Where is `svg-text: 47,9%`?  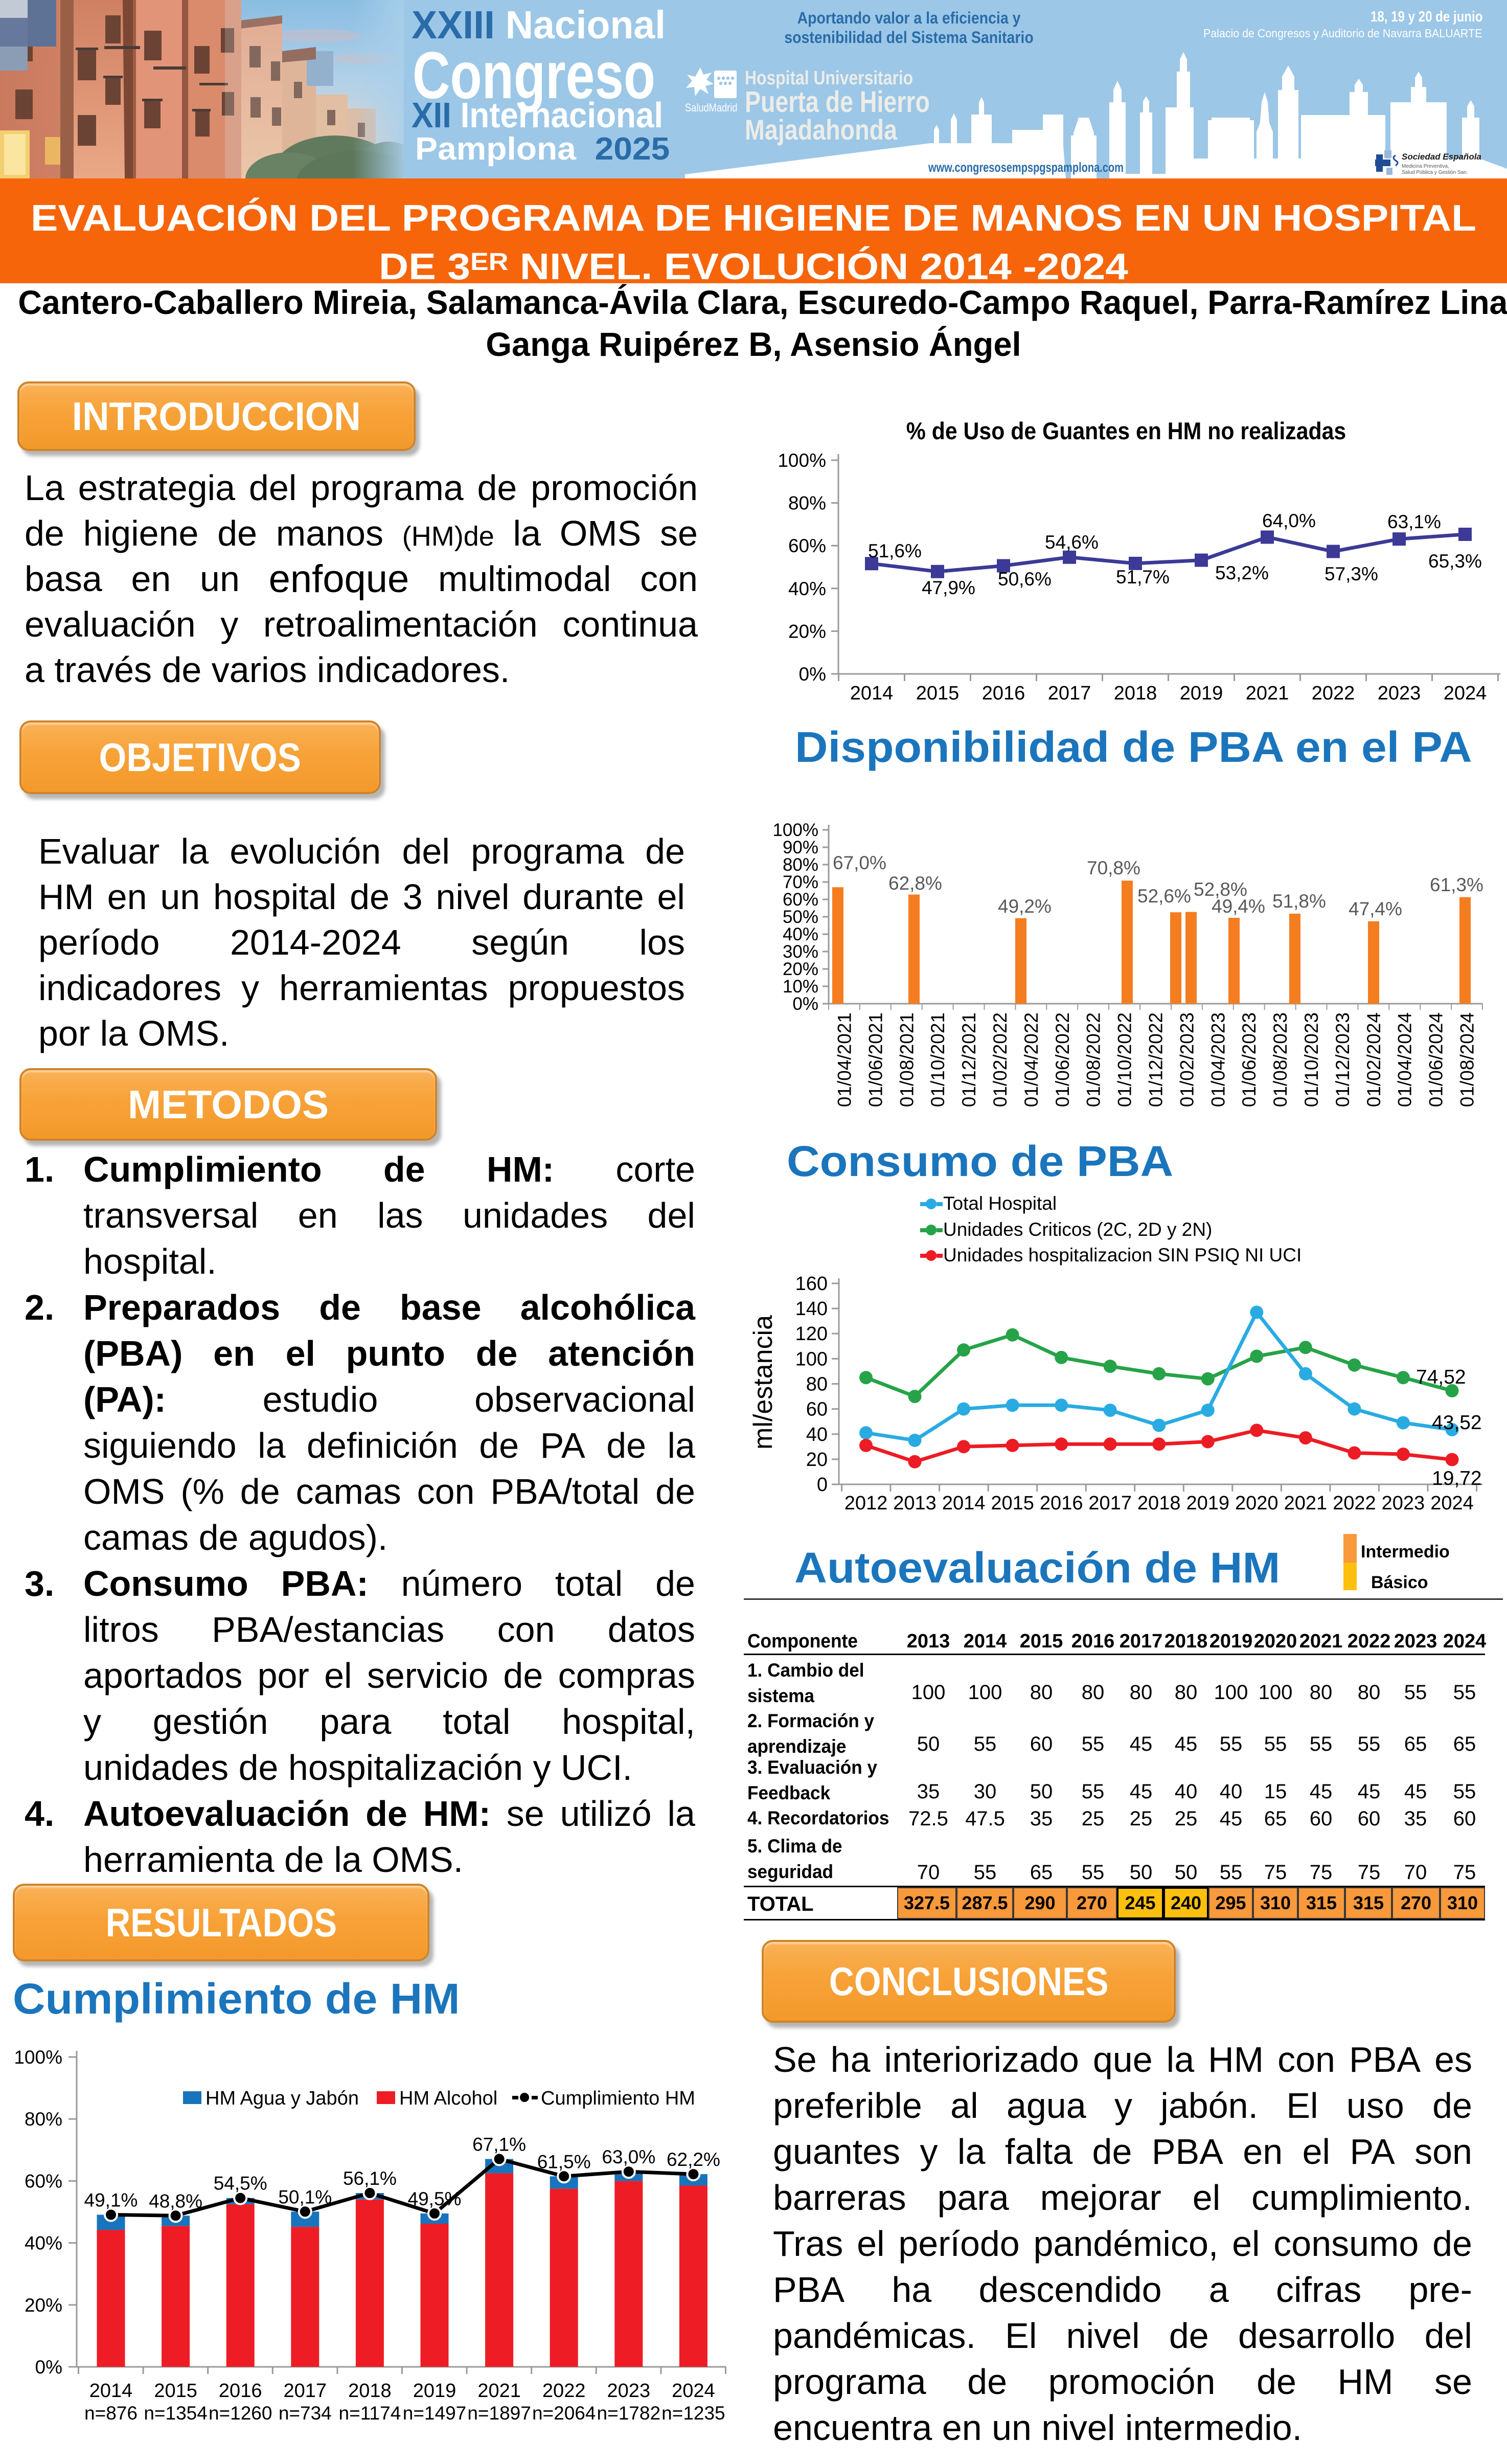 svg-text: 47,9% is located at coordinates (948, 587).